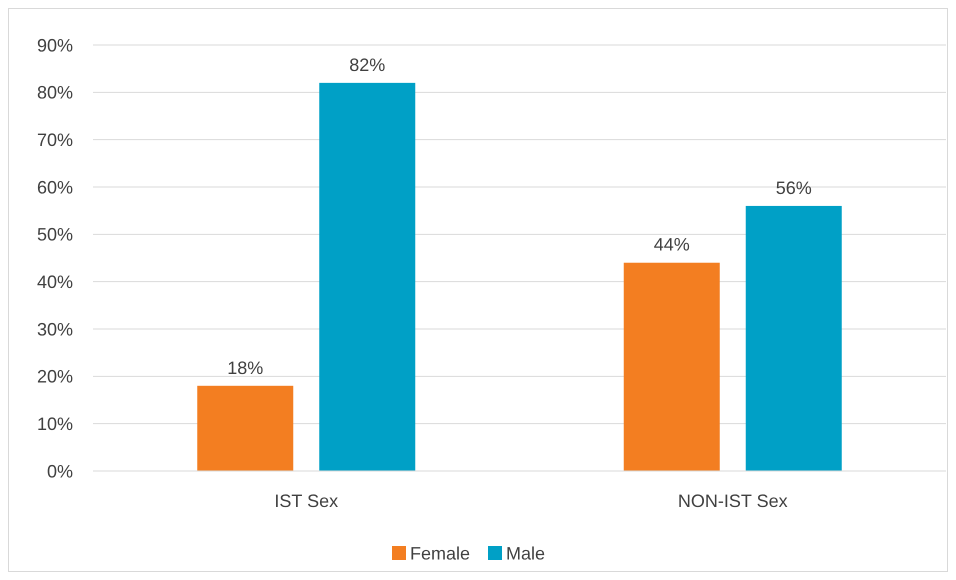 This screenshot has height=580, width=956. Describe the element at coordinates (54, 92) in the screenshot. I see `y-tick-label: 80%` at that location.